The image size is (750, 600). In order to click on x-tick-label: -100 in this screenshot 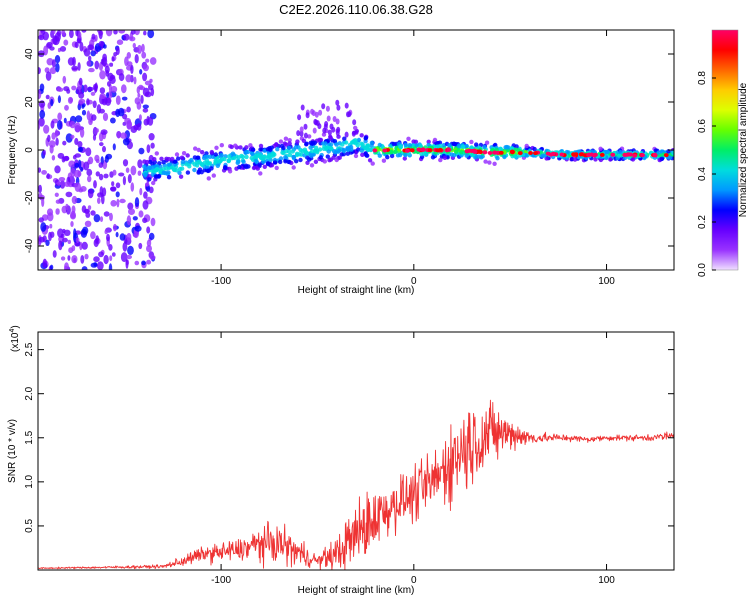, I will do `click(221, 281)`.